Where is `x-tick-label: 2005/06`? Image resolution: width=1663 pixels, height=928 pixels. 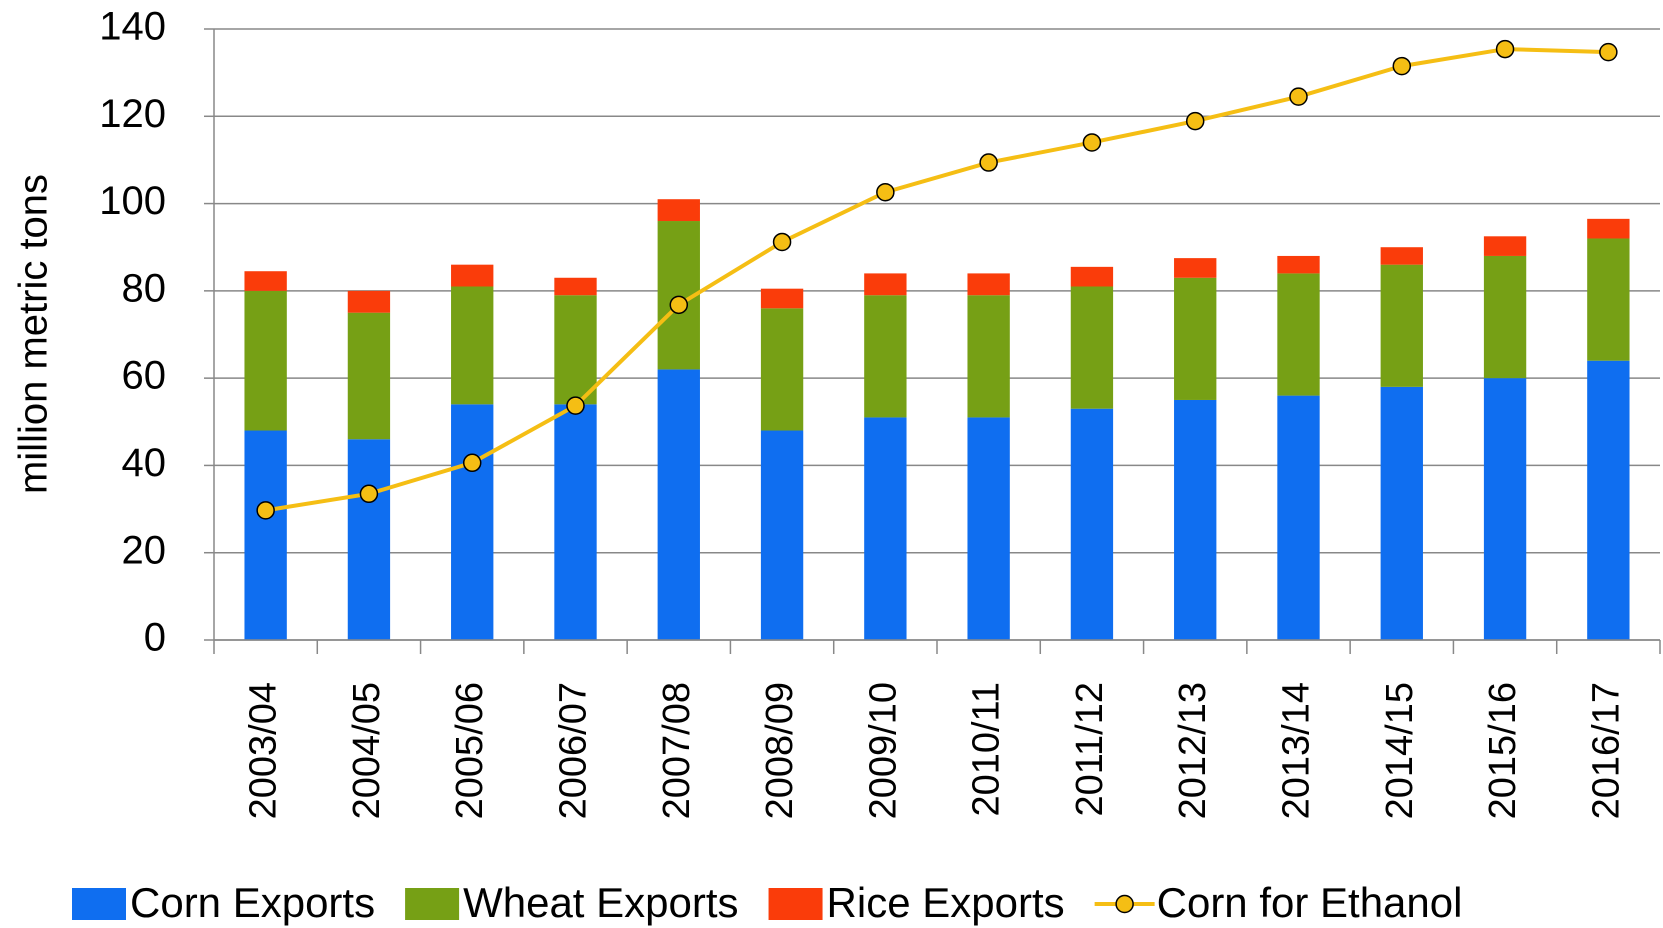
x-tick-label: 2005/06 is located at coordinates (470, 750).